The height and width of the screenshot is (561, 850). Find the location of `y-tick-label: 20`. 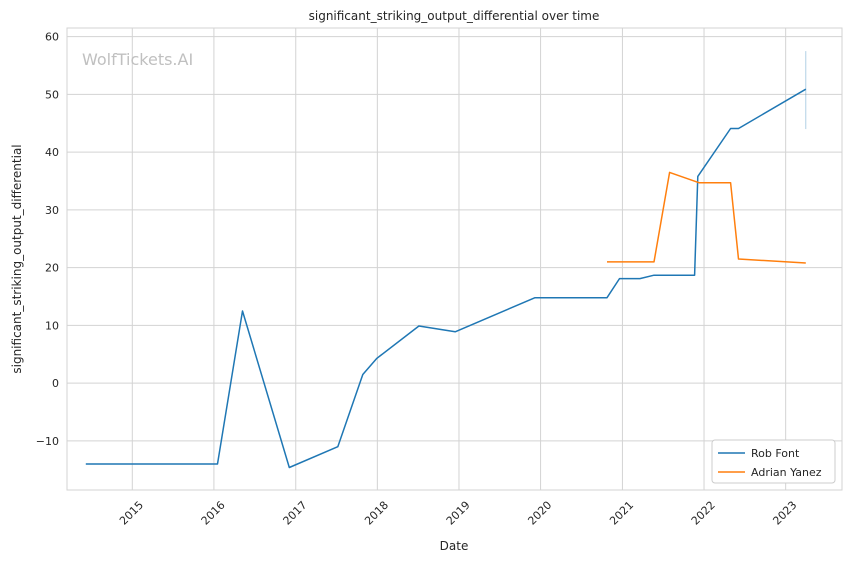

y-tick-label: 20 is located at coordinates (52, 268).